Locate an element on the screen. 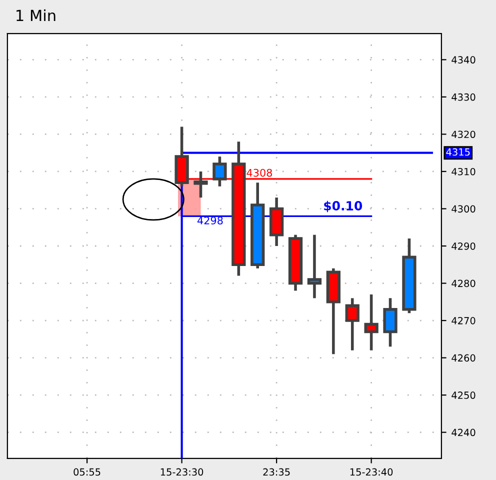 The width and height of the screenshot is (496, 480). x-tick-label: 15-23:40 is located at coordinates (371, 472).